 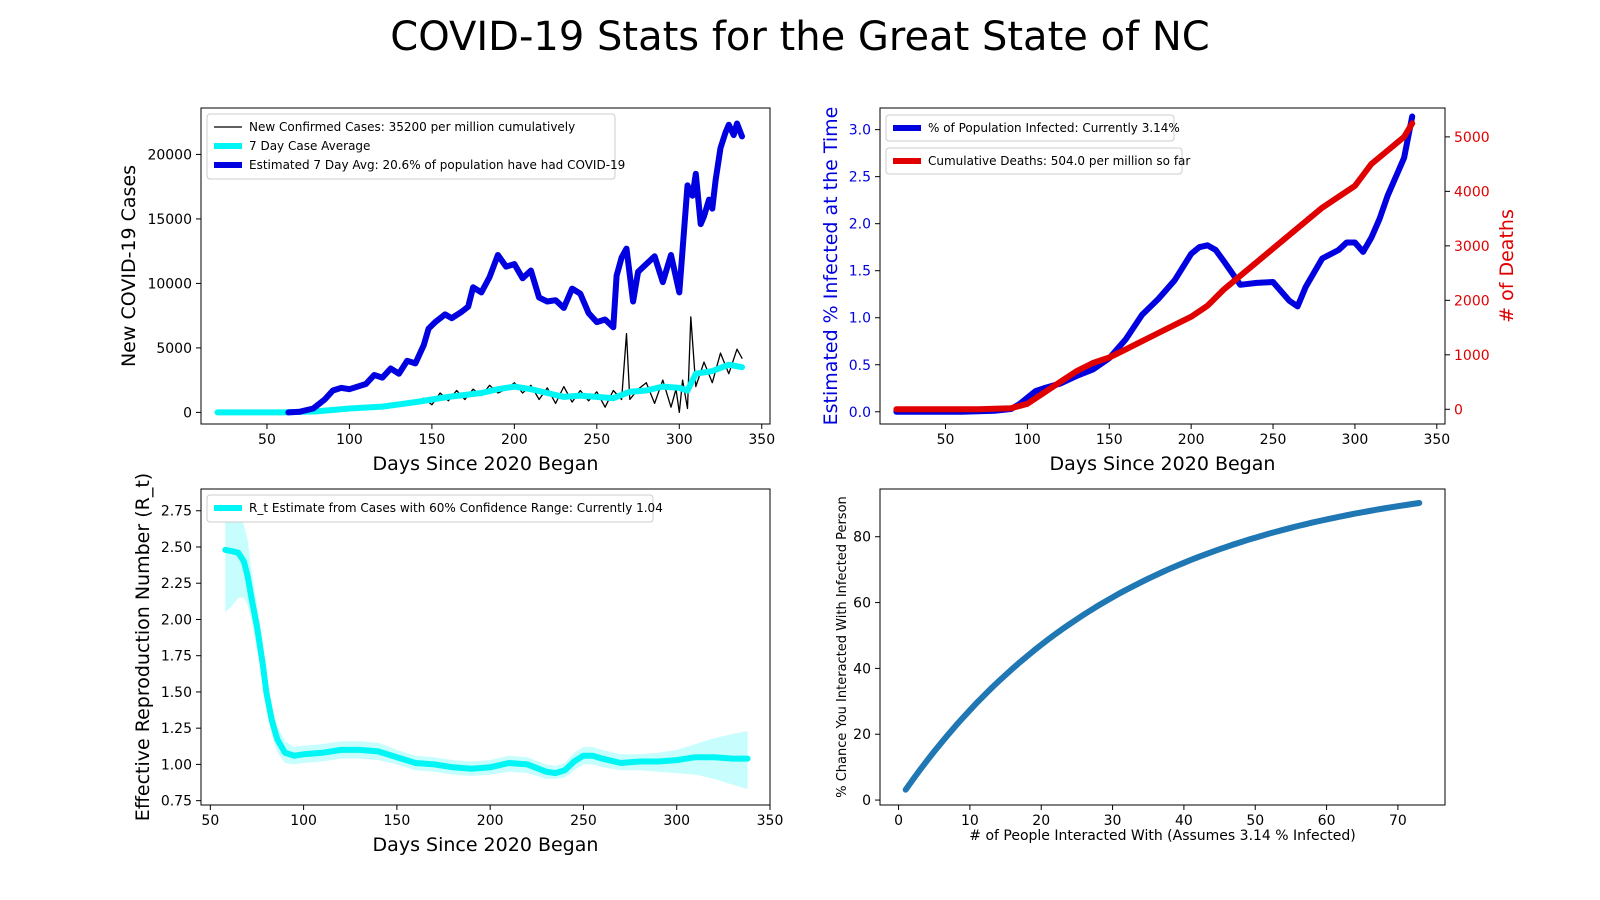 I want to click on y-tick-label: 2.25, so click(x=176, y=584).